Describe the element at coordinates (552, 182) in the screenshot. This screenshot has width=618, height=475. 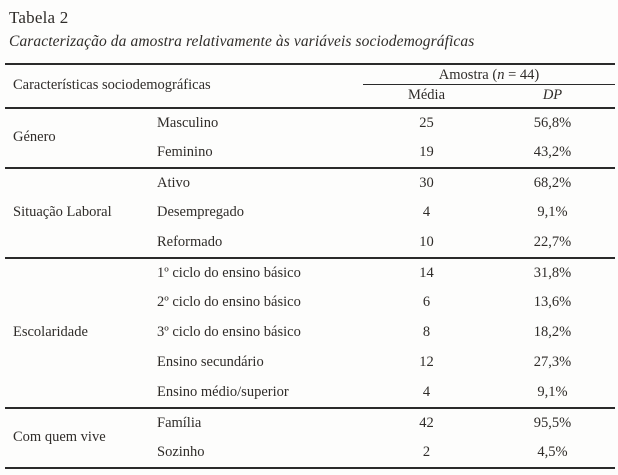
I see `dp-cell: 68,2%` at that location.